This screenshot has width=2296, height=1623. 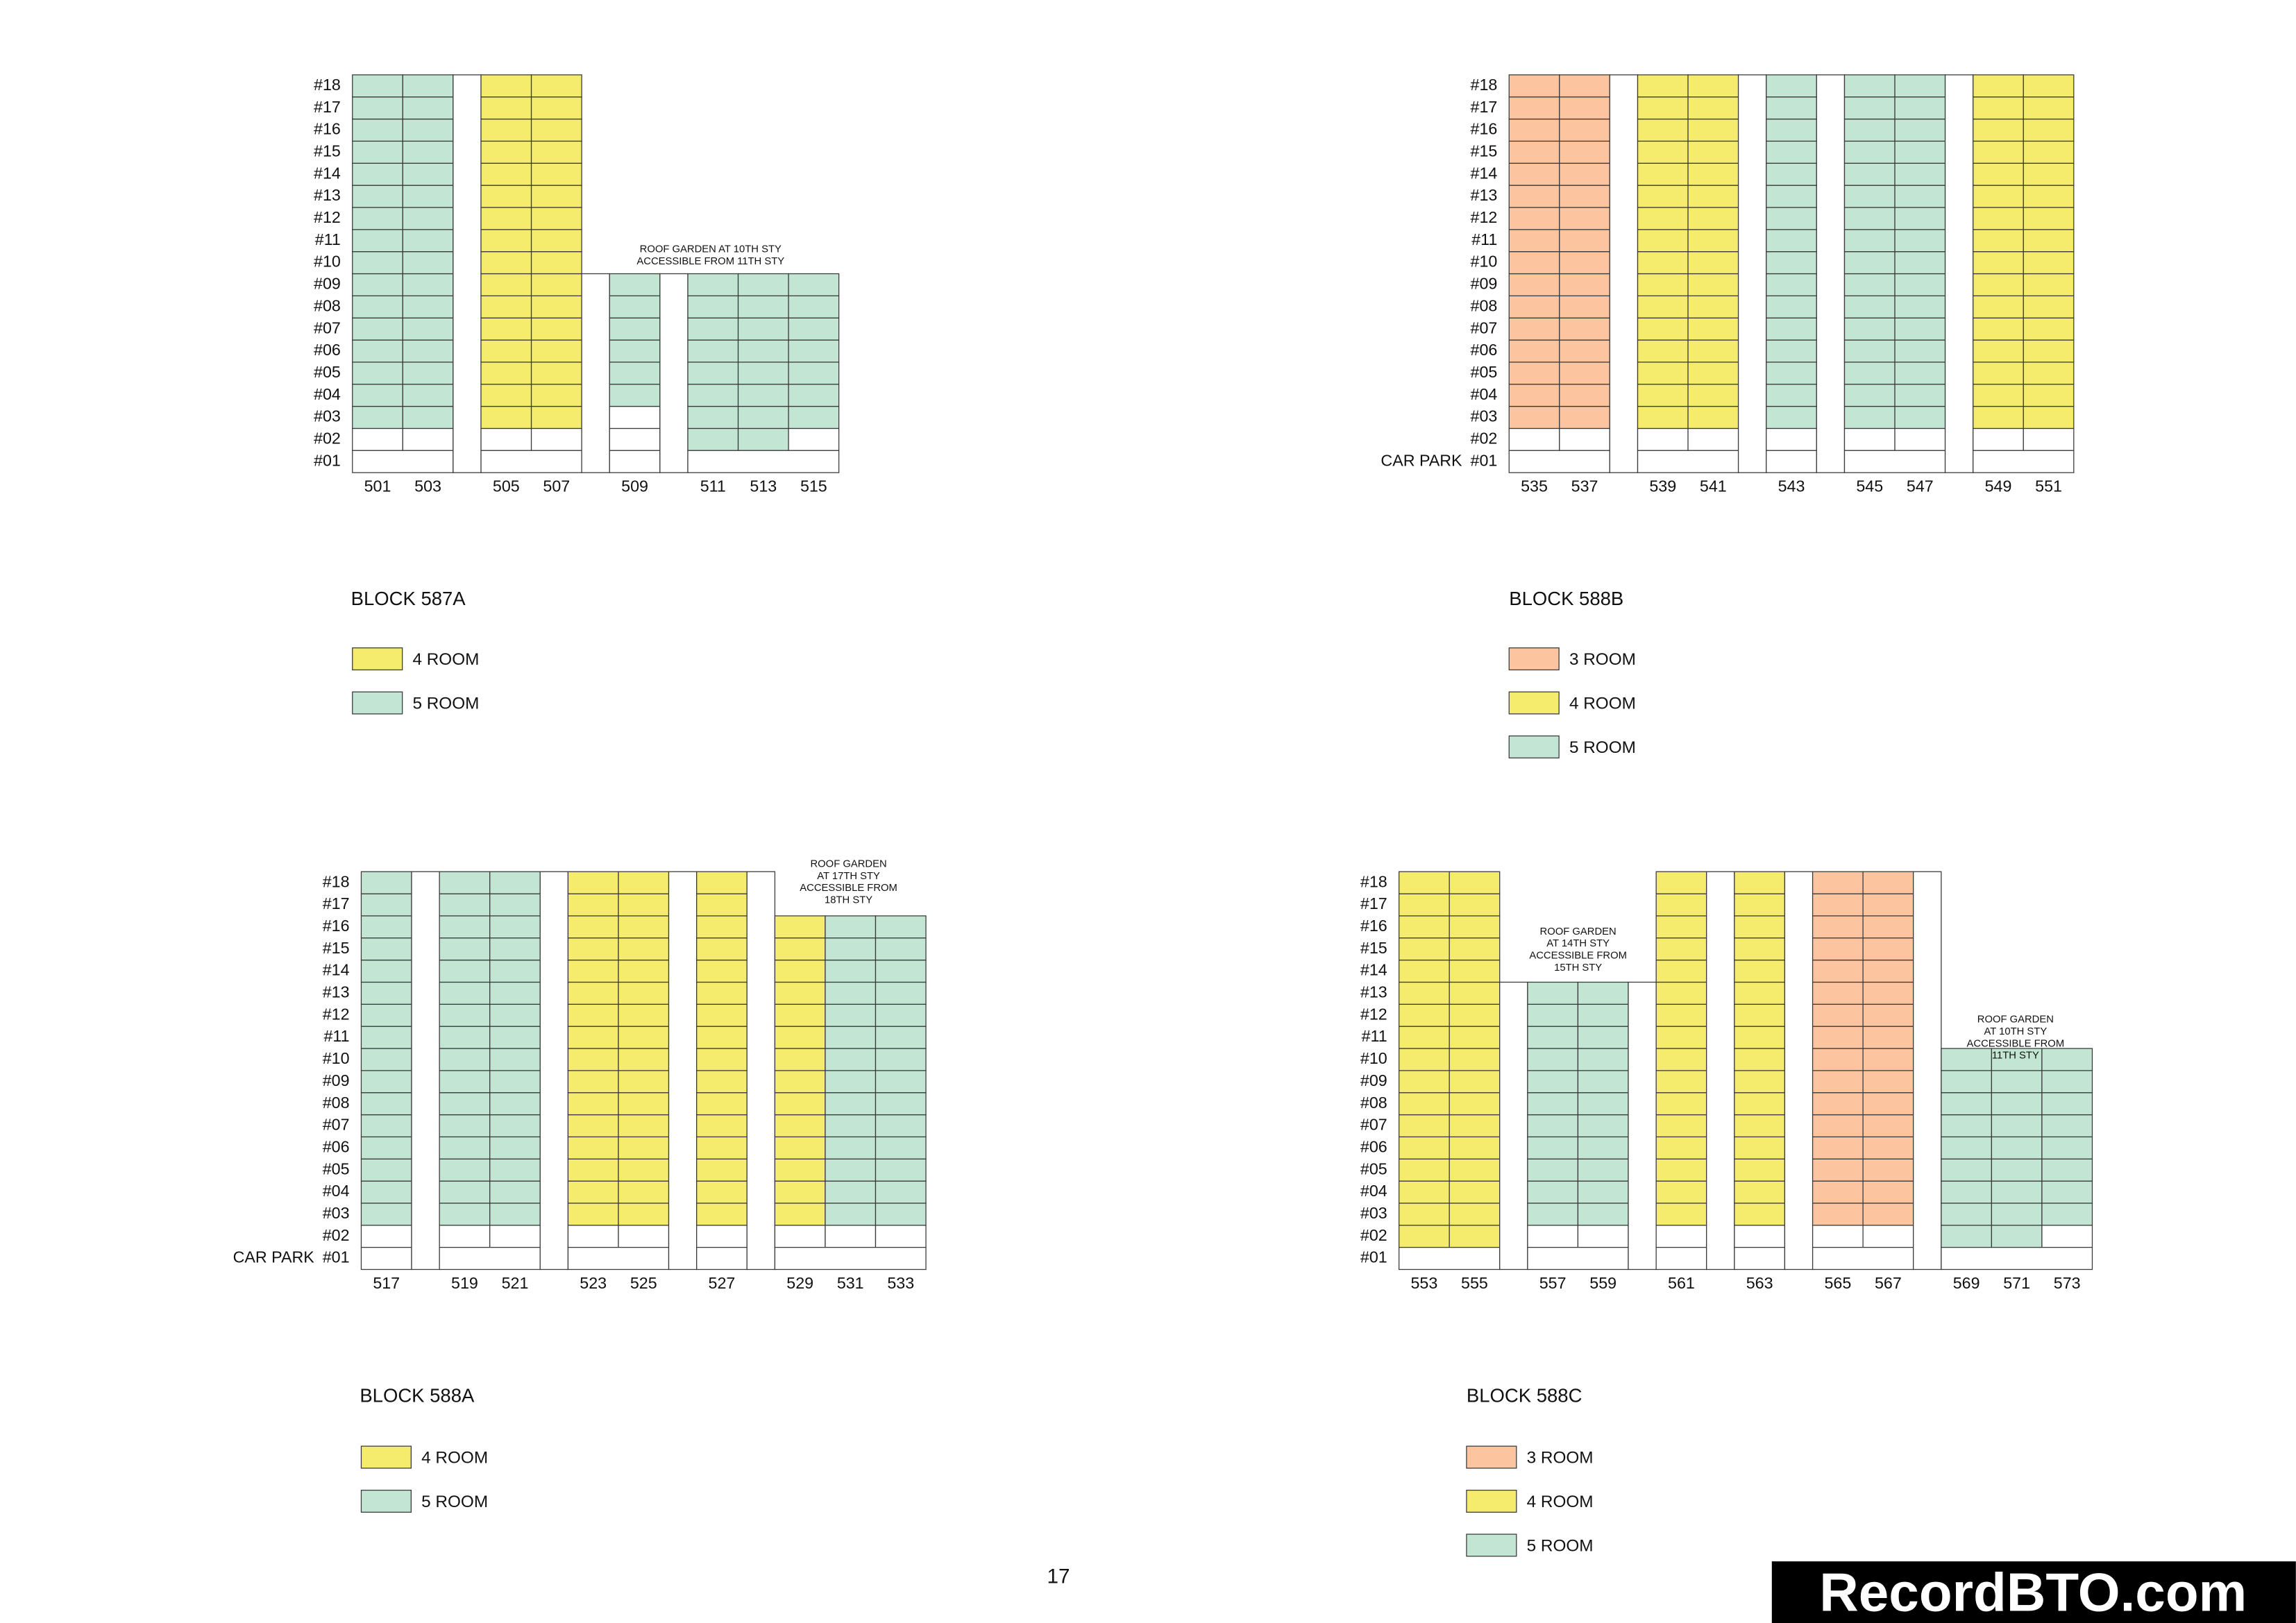 What do you see at coordinates (901, 1283) in the screenshot?
I see `unit-number: 533` at bounding box center [901, 1283].